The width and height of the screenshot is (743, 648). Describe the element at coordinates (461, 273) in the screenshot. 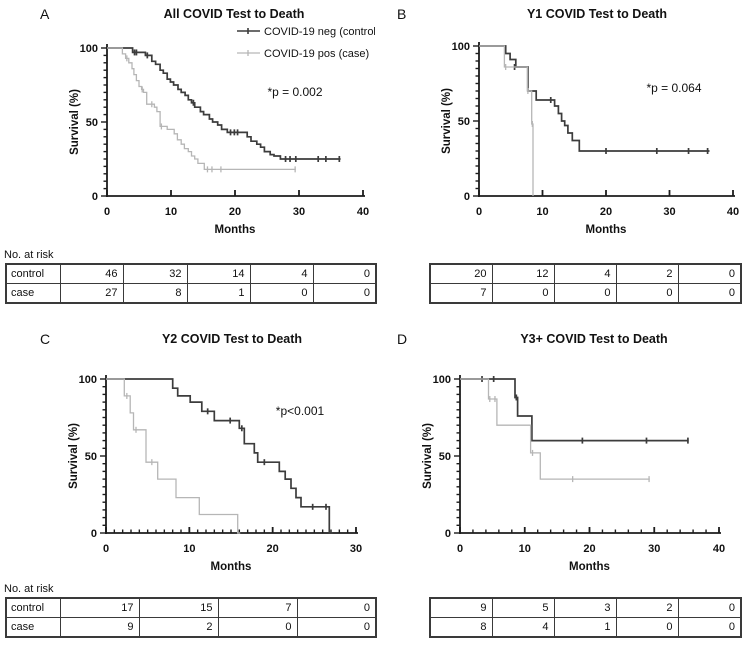

I see `risk-count-cell: 20` at that location.